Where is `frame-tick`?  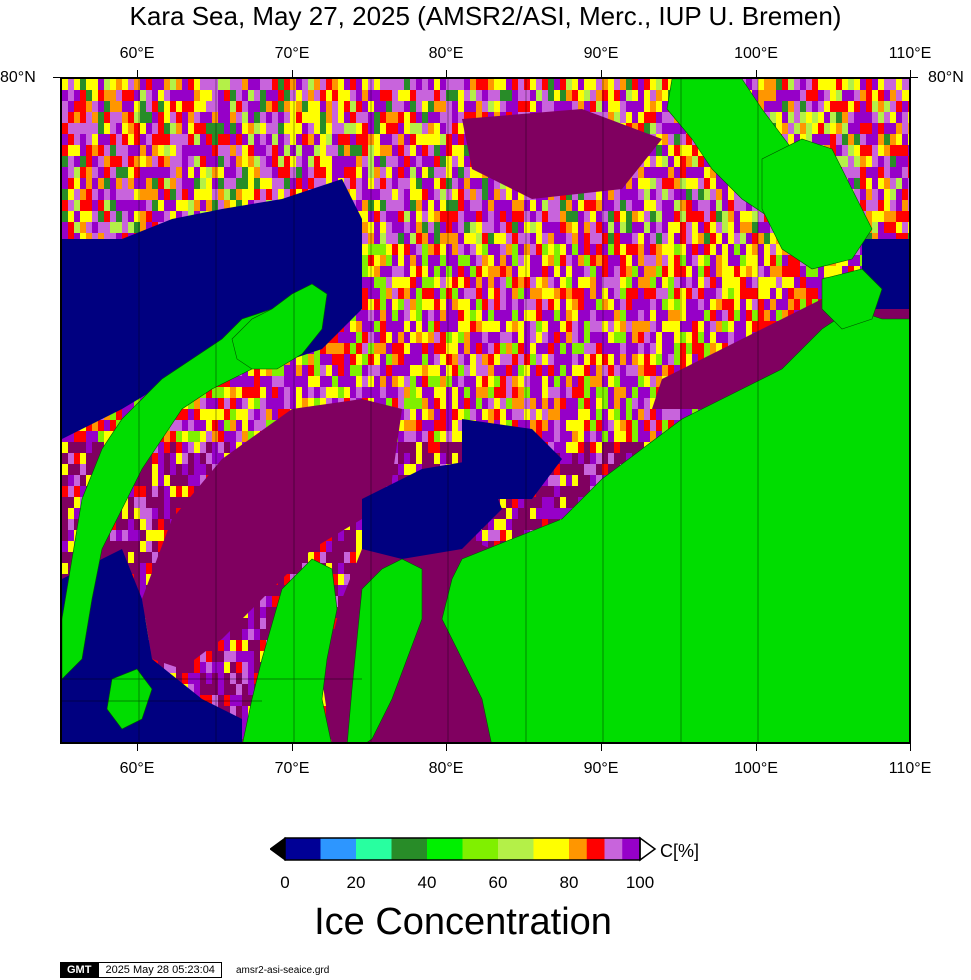
frame-tick is located at coordinates (756, 73).